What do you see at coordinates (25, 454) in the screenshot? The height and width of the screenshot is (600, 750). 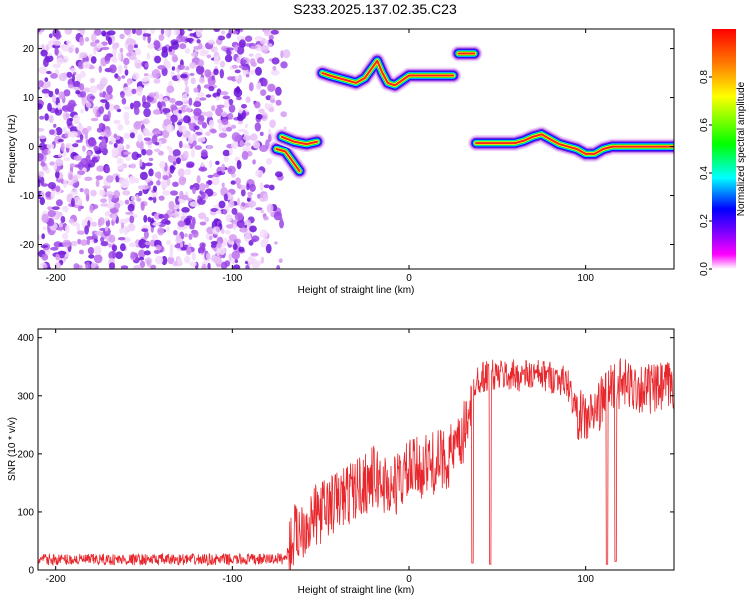 I see `y-tick-label: 200` at bounding box center [25, 454].